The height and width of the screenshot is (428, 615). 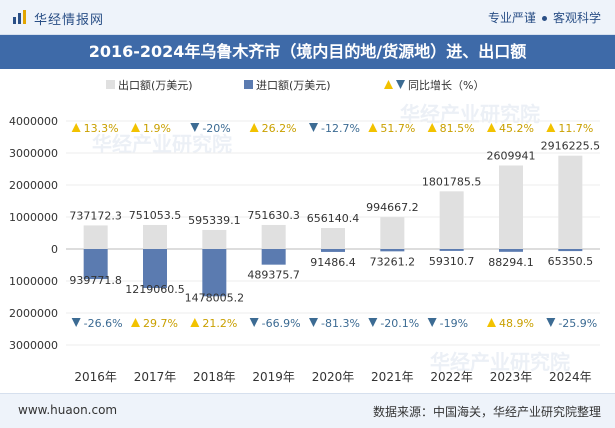 I want to click on legend: 出口额(万美元) 进口额(万美元) 同比增长（%）, so click(x=295, y=85).